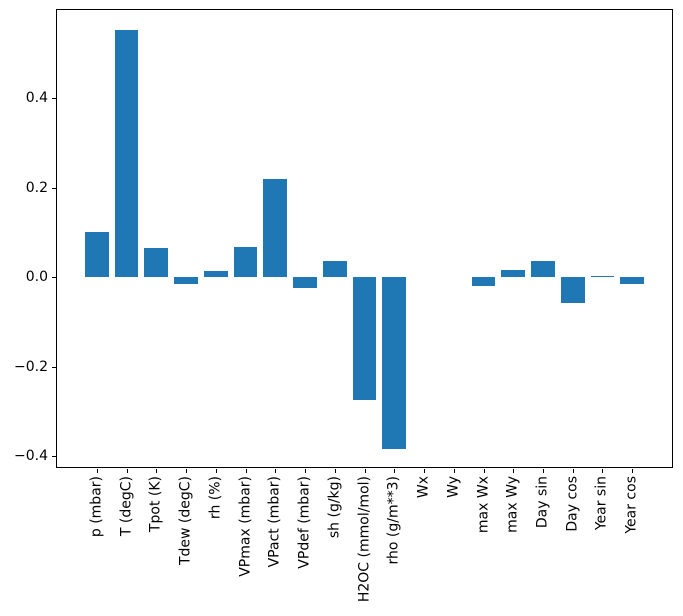 This screenshot has width=683, height=616. What do you see at coordinates (245, 261) in the screenshot?
I see `bar-vpmax-mbar` at bounding box center [245, 261].